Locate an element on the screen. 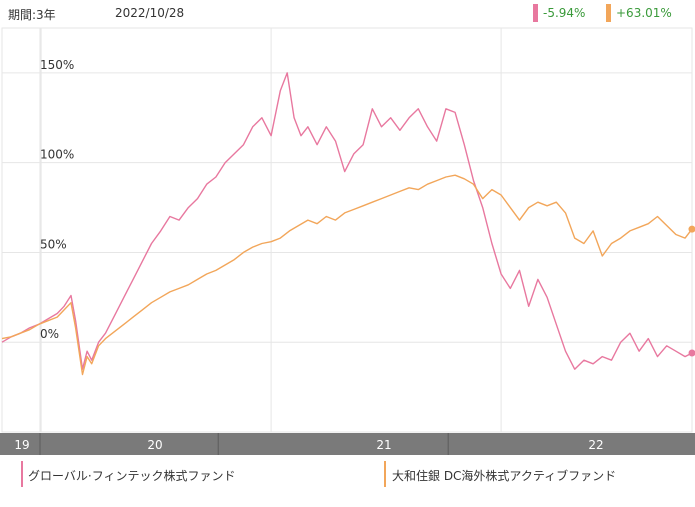  legend-label-daiwa: 大和住銀 DC海外株式アクティブファンド is located at coordinates (504, 475).